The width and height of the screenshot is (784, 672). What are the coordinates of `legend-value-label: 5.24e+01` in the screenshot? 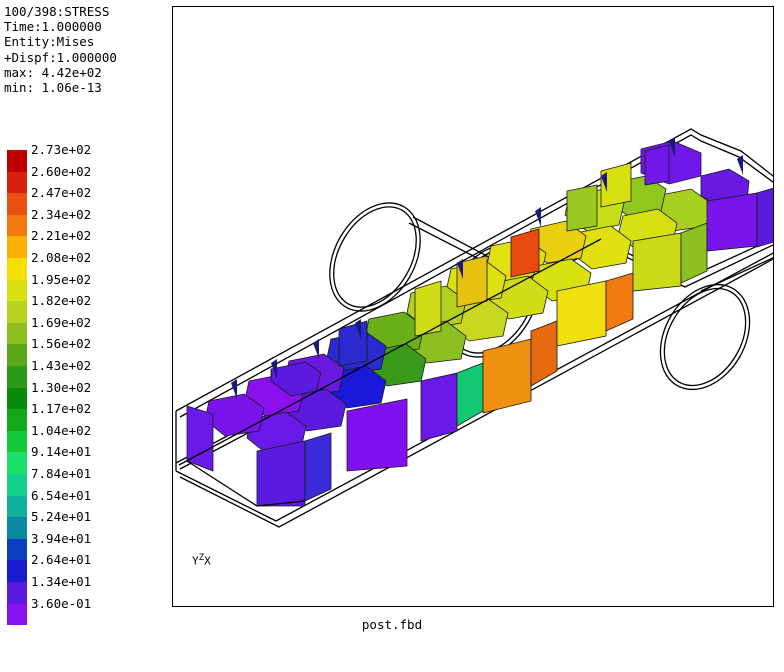 It's located at (61, 517).